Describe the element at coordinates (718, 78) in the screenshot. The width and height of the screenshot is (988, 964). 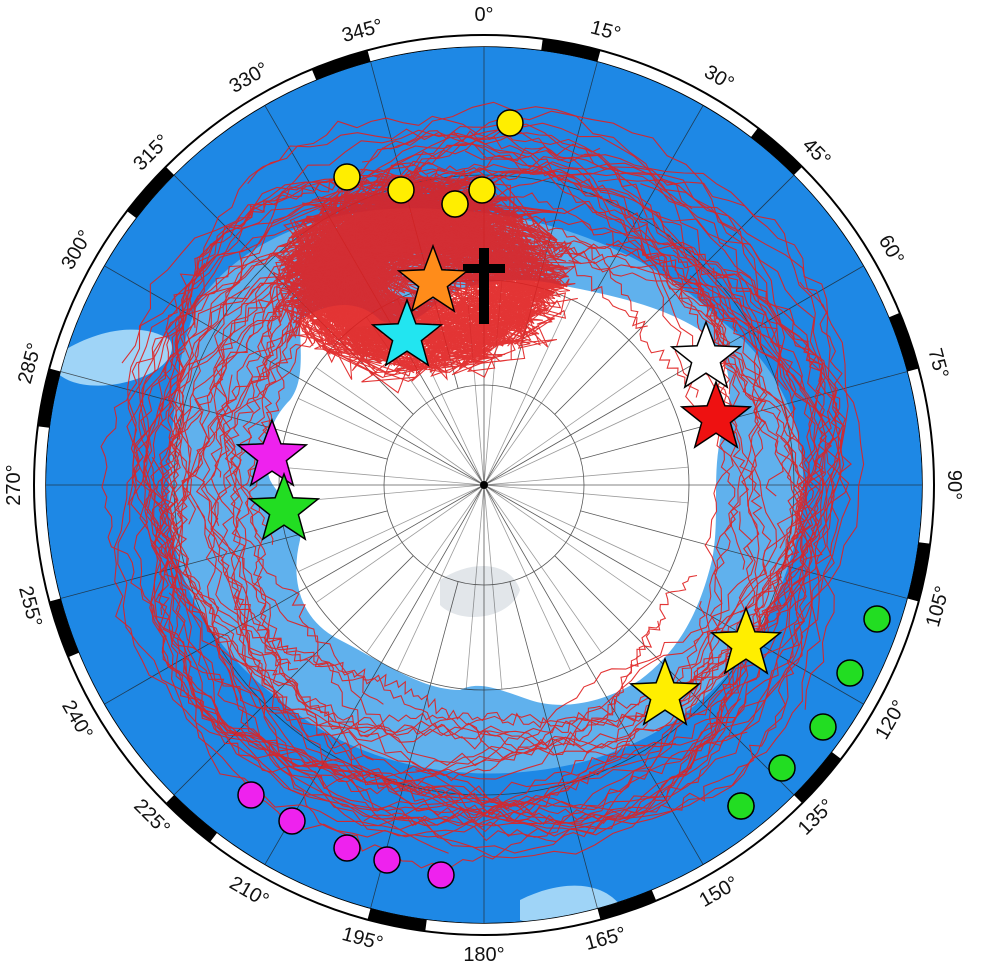
I see `longitude-label: 30°` at that location.